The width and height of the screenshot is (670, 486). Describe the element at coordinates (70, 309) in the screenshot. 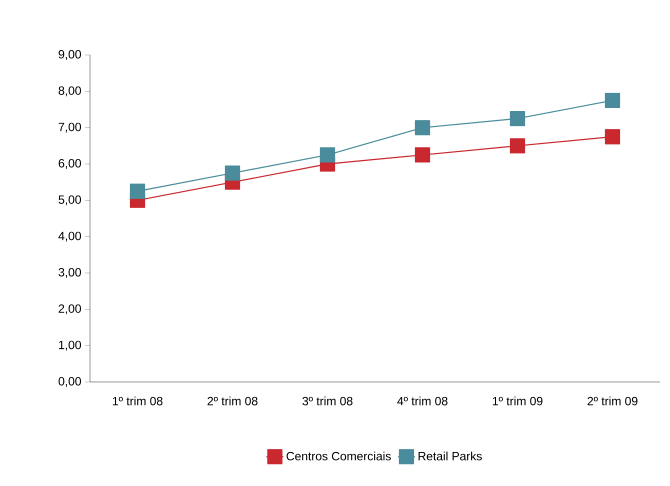

I see `y-tick-label: 2,00` at that location.